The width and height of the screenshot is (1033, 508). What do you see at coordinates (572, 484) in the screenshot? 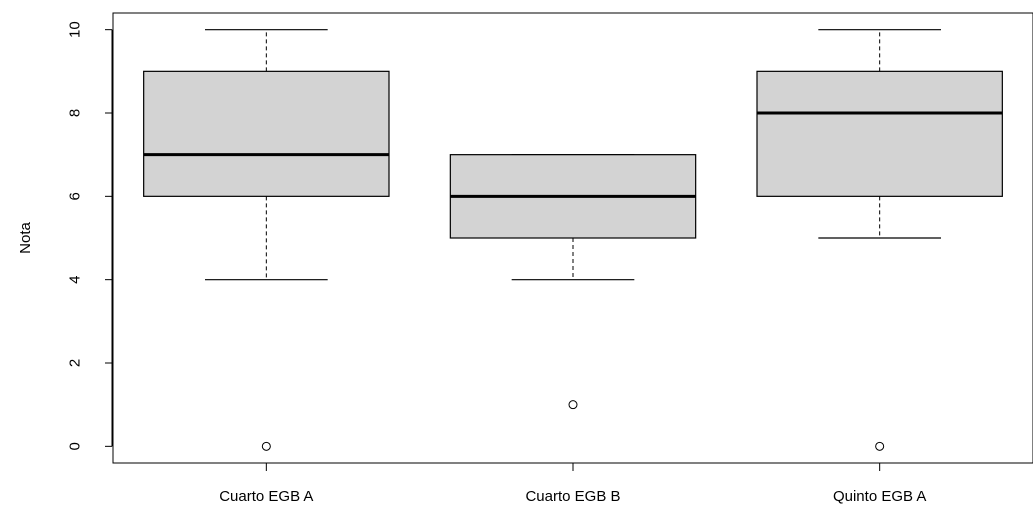
I see `x-axis: Cuarto EGB A Cuarto EGB B Quinto EGB A` at bounding box center [572, 484].